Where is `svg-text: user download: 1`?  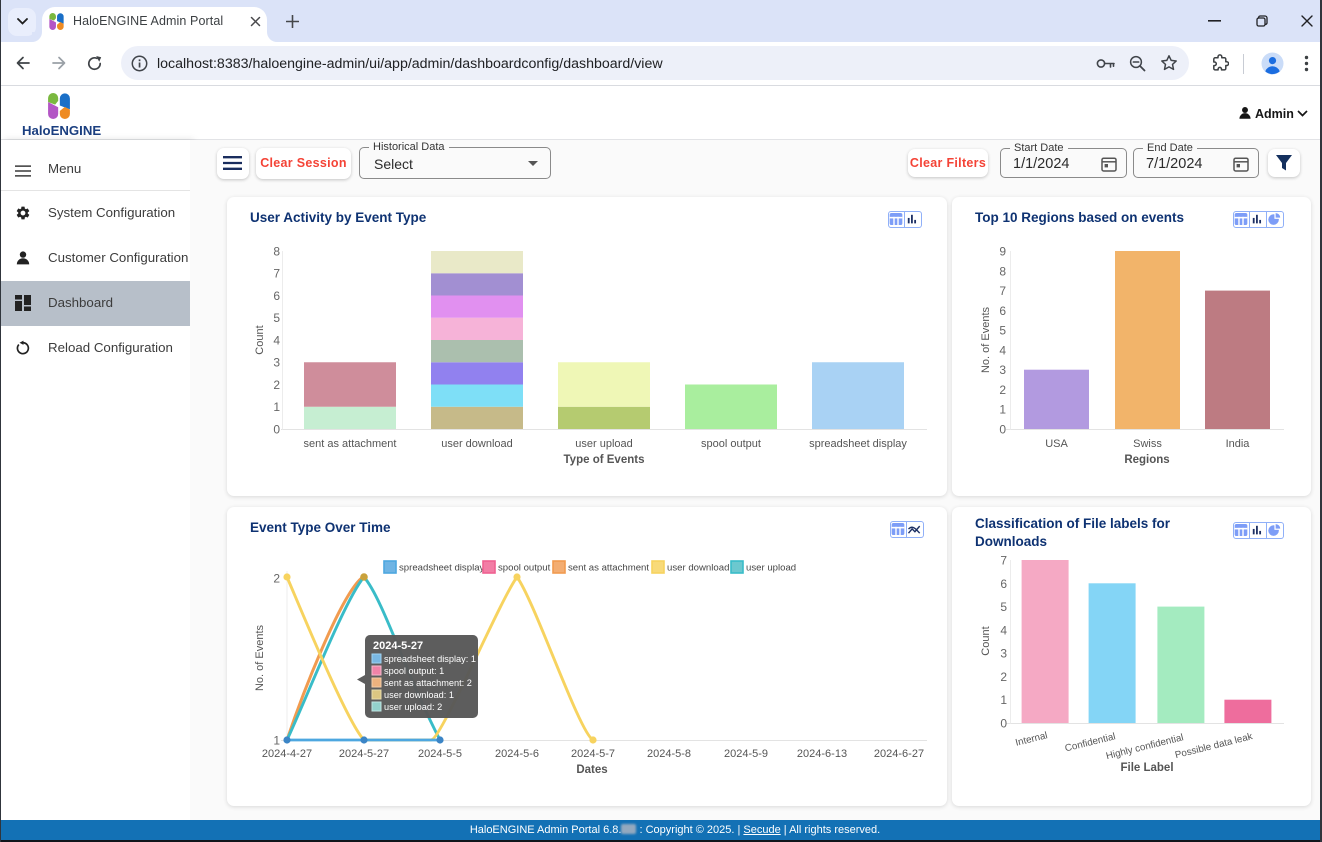 svg-text: user download: 1 is located at coordinates (419, 695).